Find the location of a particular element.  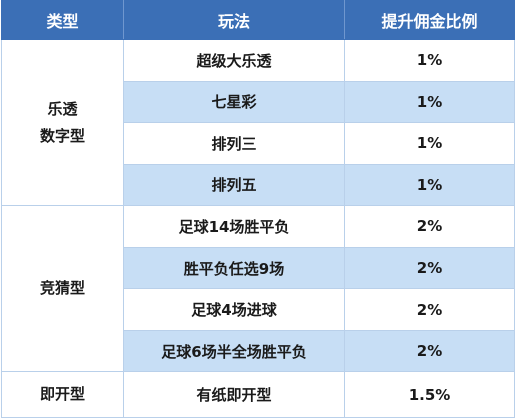

category-label-line: 数字型 is located at coordinates (62, 135).